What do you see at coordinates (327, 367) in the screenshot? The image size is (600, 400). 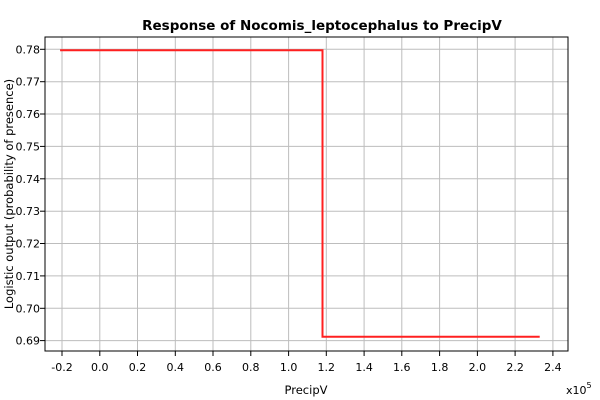 I see `x-tick-label: 1.2` at bounding box center [327, 367].